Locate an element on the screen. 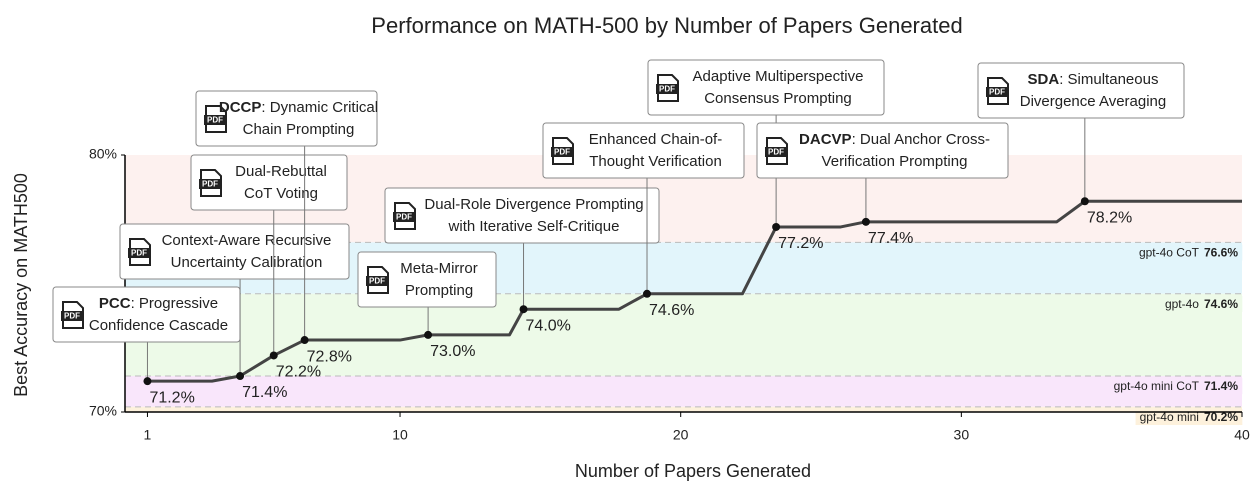 The width and height of the screenshot is (1253, 490). x-tick-label: 1 is located at coordinates (148, 435).